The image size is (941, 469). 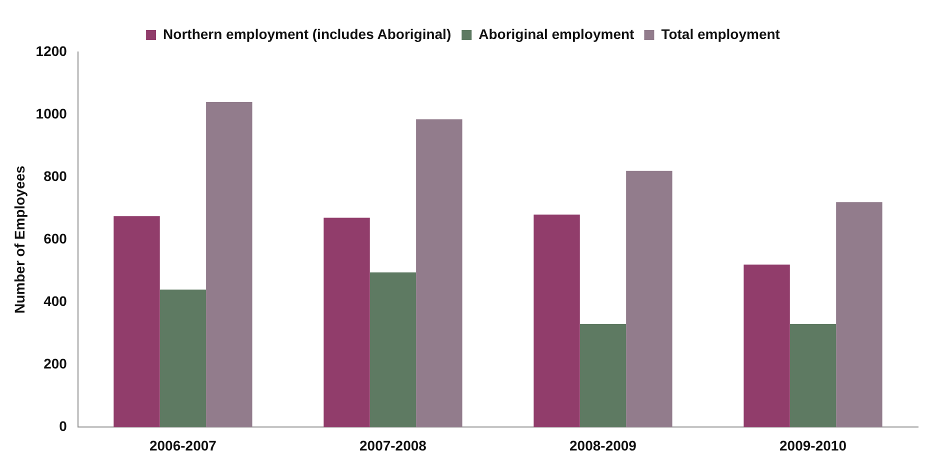 I want to click on y-tick-label: 0, so click(x=63, y=426).